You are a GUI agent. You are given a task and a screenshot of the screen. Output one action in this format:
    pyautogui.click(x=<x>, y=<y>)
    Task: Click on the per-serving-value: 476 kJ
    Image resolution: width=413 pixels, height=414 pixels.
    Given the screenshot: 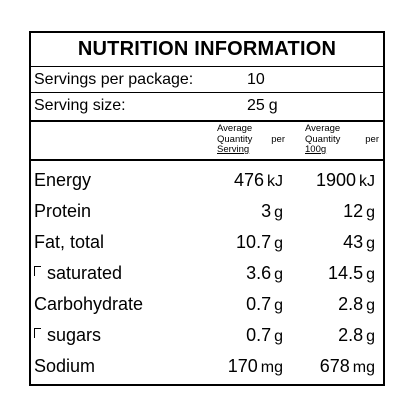 What is the action you would take?
    pyautogui.click(x=258, y=180)
    